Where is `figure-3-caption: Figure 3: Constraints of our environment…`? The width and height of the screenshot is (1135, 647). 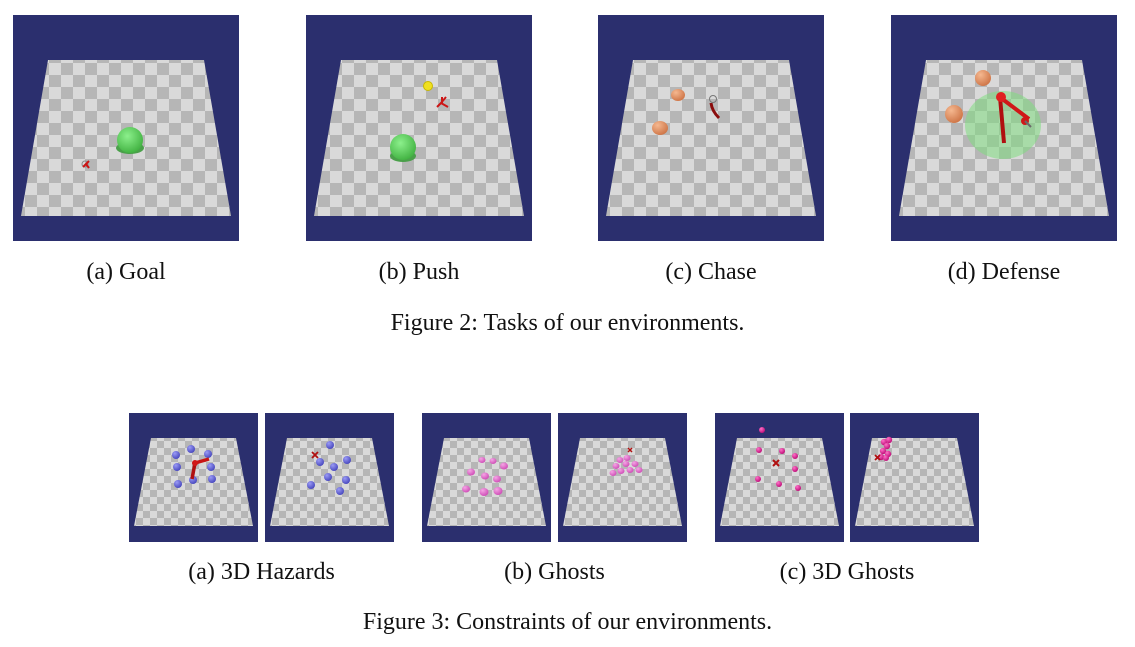 figure-3-caption: Figure 3: Constraints of our environment… is located at coordinates (567, 622).